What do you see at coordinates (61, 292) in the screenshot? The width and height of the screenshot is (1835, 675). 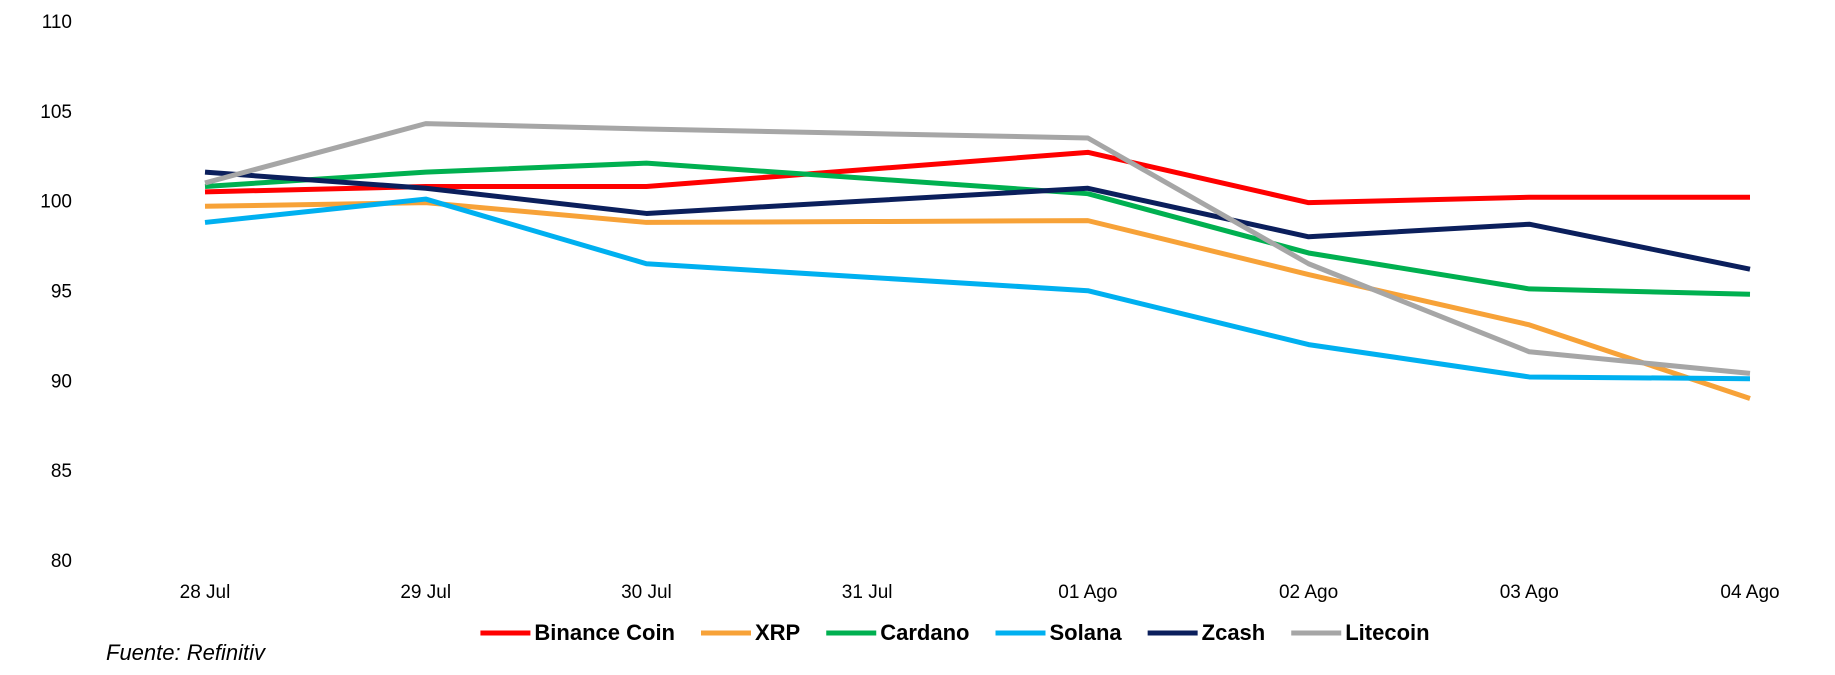 I see `y-tick-label: 95` at bounding box center [61, 292].